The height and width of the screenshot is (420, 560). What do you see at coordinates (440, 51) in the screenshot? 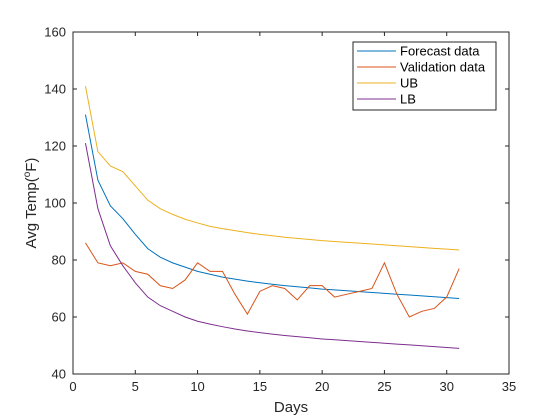
I see `legend-label: Forecast data` at bounding box center [440, 51].